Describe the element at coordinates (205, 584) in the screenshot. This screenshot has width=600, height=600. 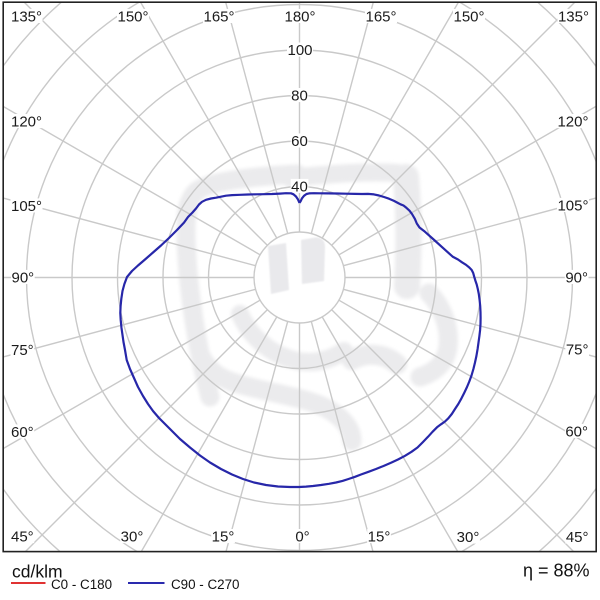
I see `svg-text: C90 - C270` at that location.